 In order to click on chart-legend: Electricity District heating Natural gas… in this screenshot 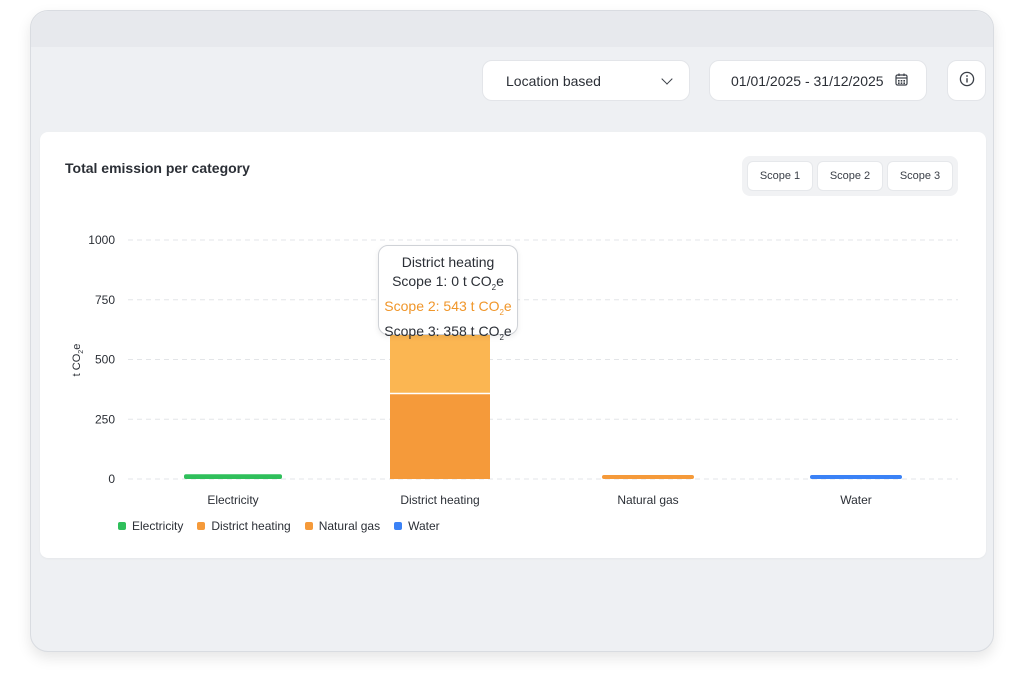, I will do `click(286, 526)`.